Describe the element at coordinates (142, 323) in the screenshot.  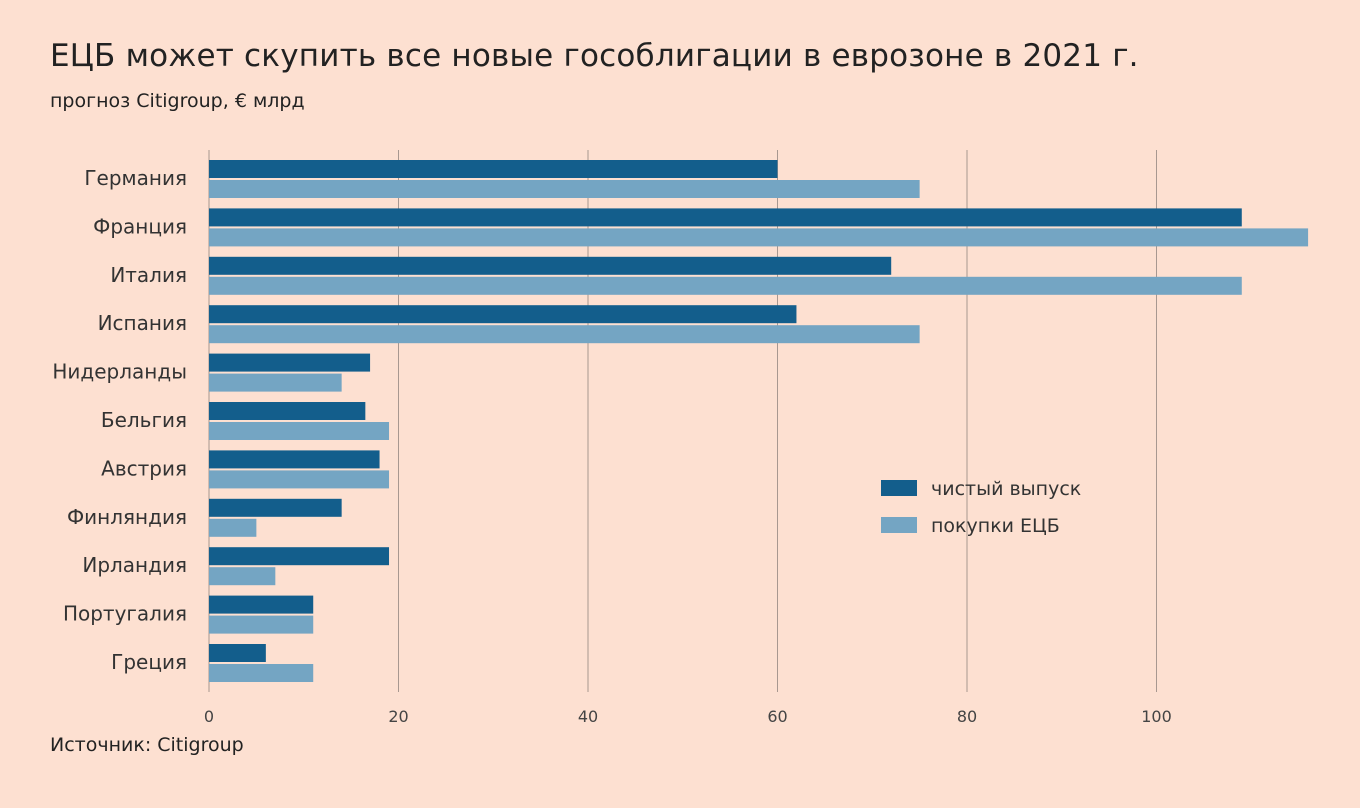
I see `category-label: Испания` at that location.